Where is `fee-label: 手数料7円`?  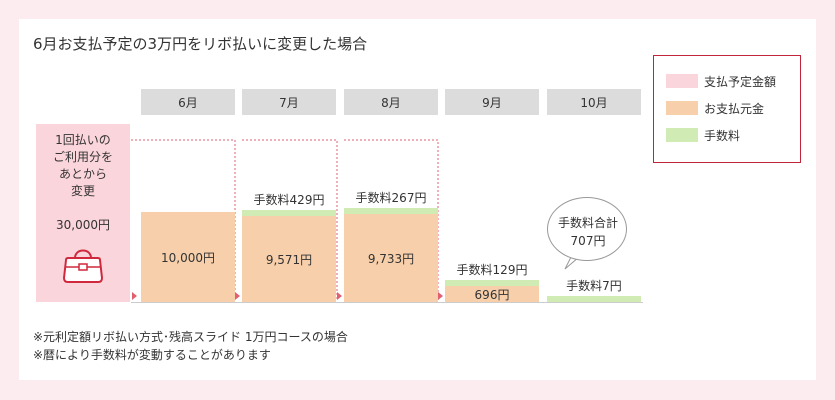 fee-label: 手数料7円 is located at coordinates (594, 286).